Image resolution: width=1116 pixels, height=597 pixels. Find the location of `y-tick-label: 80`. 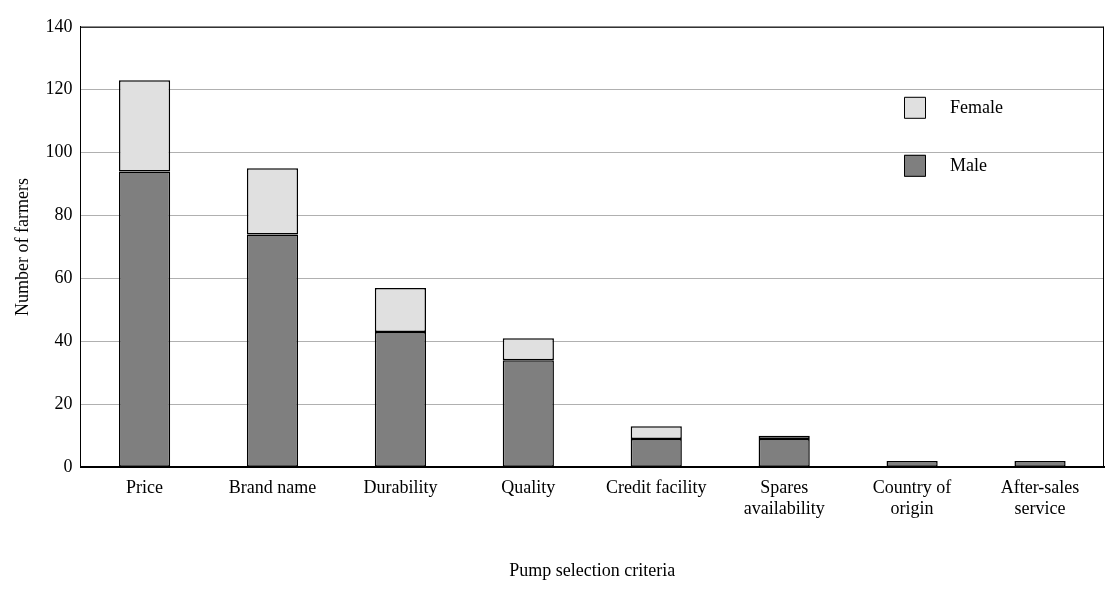

y-tick-label: 80 is located at coordinates (63, 214).